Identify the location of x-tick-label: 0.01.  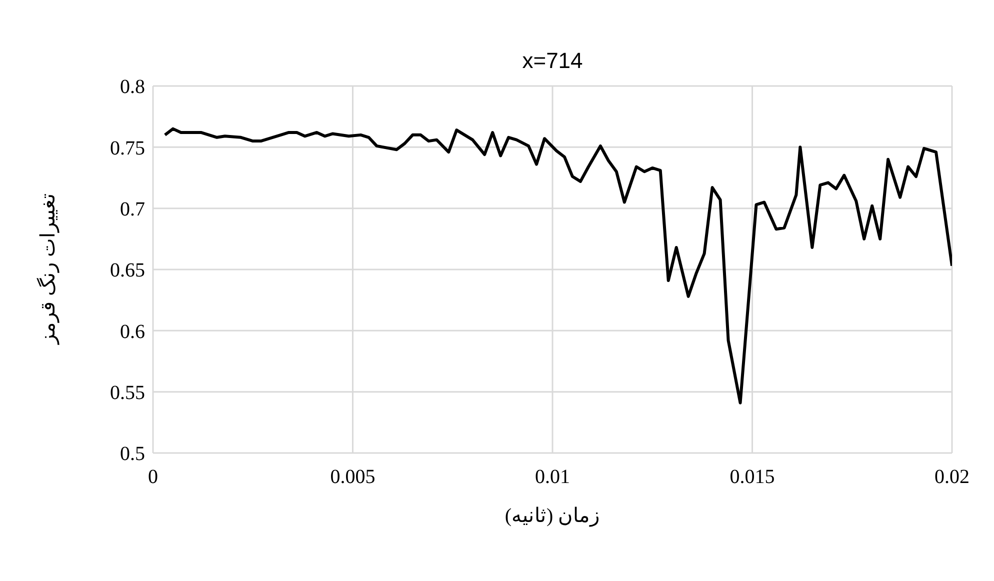
(552, 477).